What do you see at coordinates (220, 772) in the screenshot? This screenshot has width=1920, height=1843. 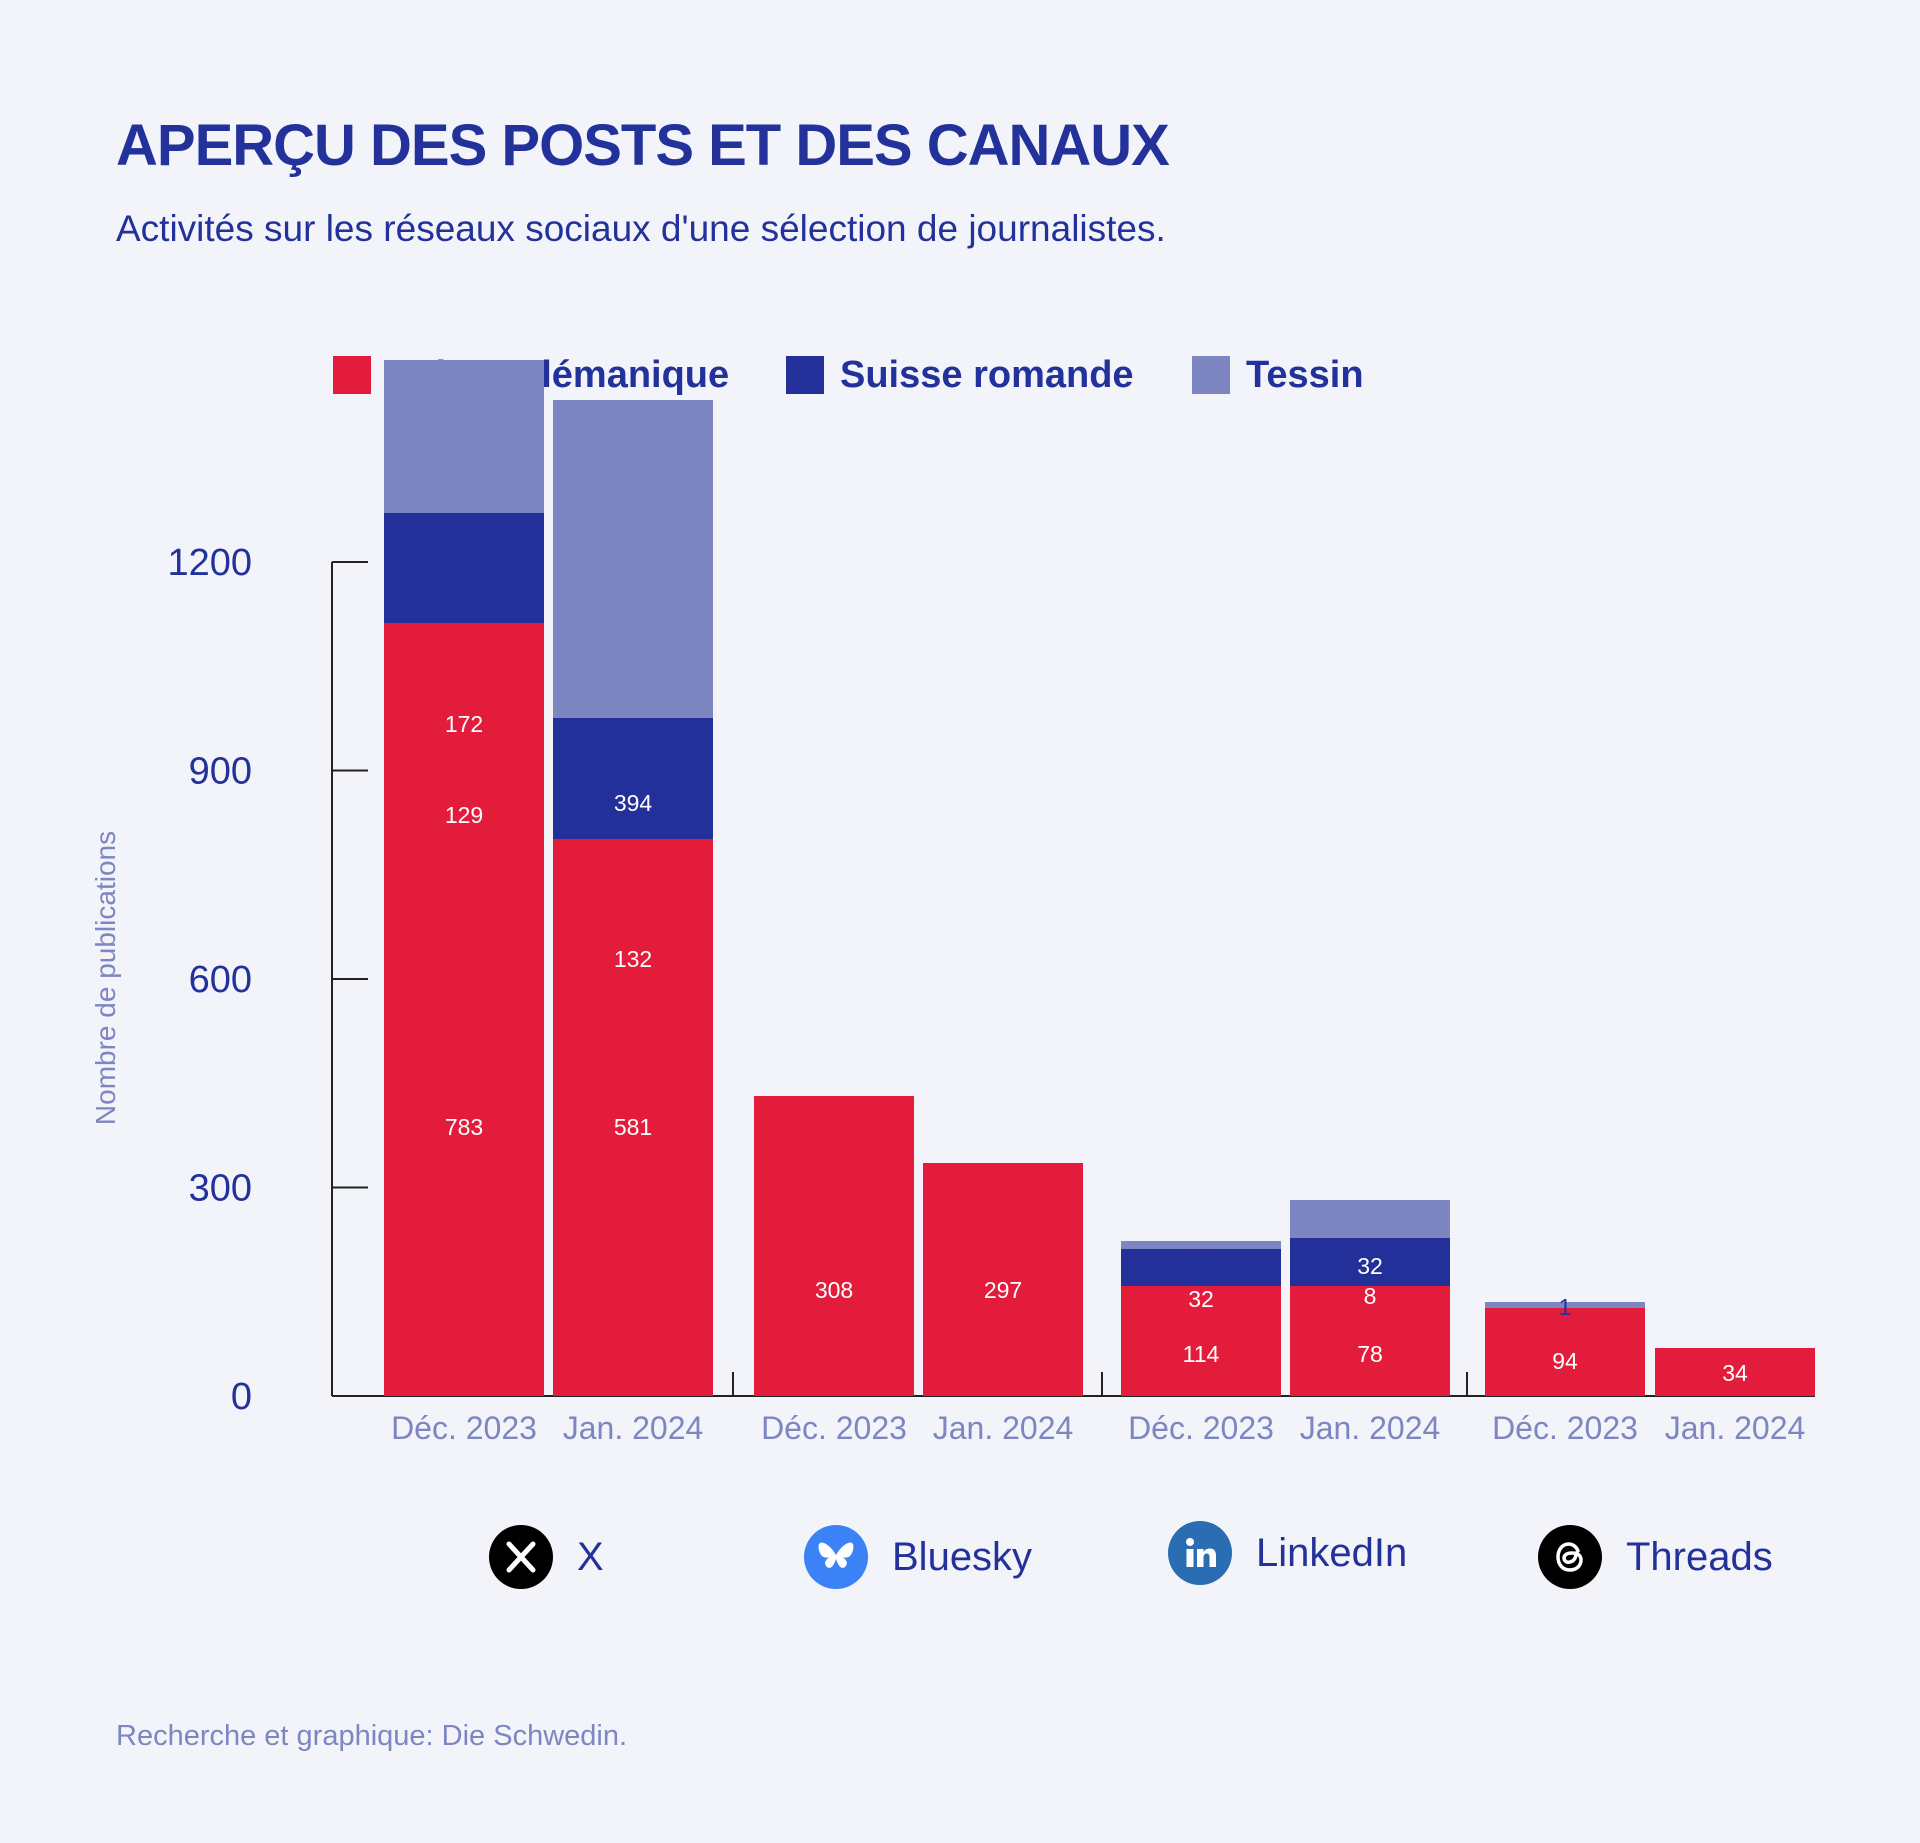 I see `y-tick-label: 900` at bounding box center [220, 772].